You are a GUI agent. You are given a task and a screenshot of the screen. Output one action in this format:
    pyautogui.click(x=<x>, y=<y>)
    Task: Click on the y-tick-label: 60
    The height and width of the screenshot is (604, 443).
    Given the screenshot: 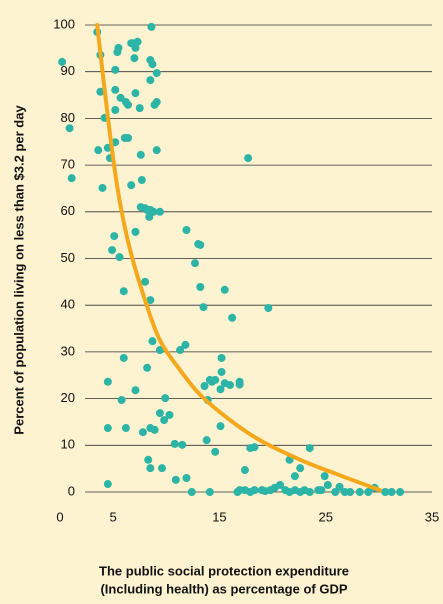 What is the action you would take?
    pyautogui.click(x=68, y=210)
    